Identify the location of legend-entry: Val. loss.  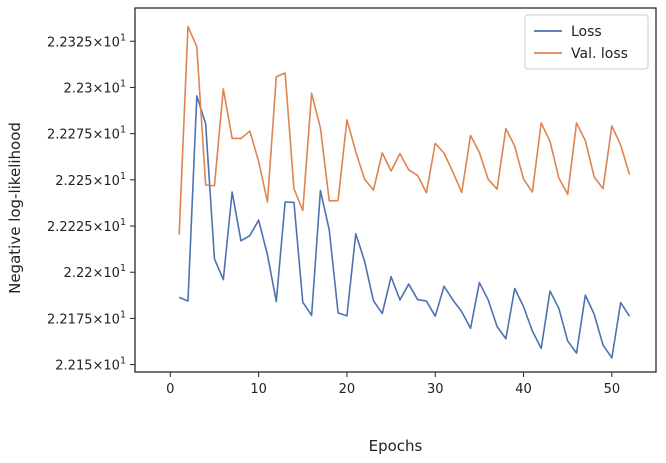
(599, 54).